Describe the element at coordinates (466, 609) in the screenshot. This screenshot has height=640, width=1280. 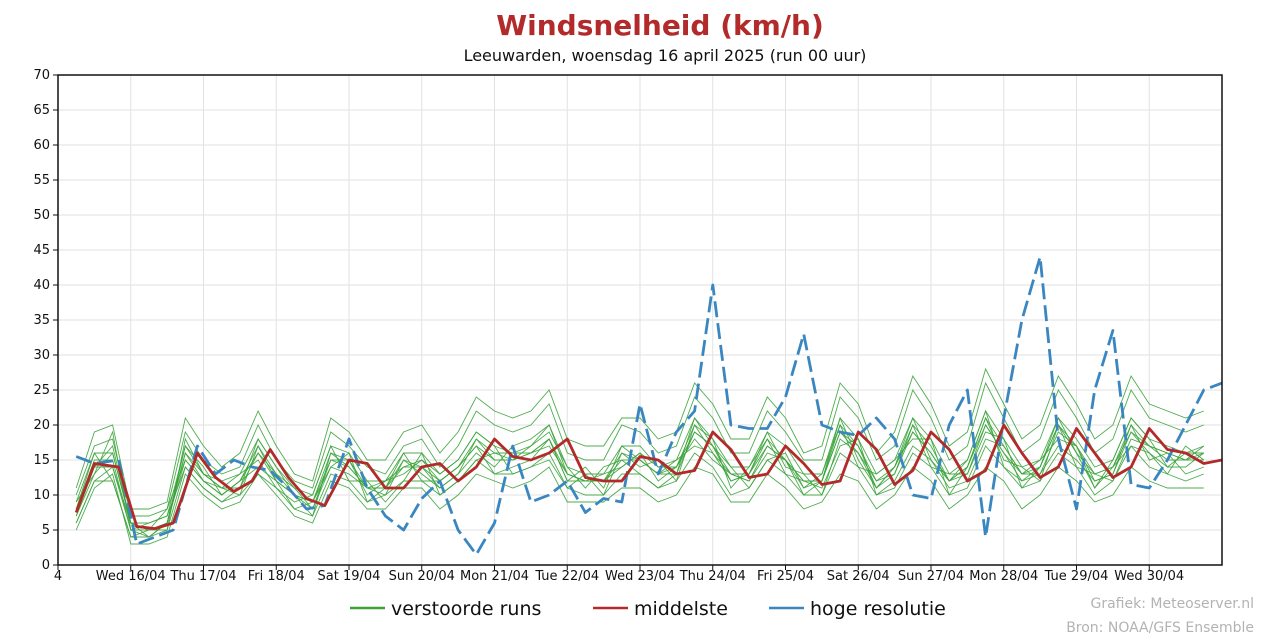
I see `legend-label-perturbed: verstoorde runs` at that location.